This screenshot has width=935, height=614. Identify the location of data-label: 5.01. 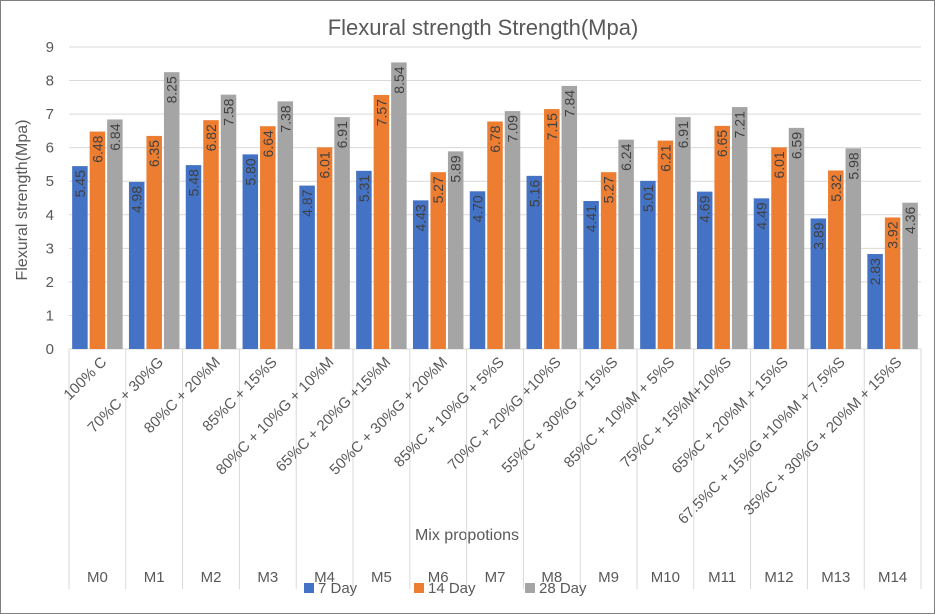
(648, 198).